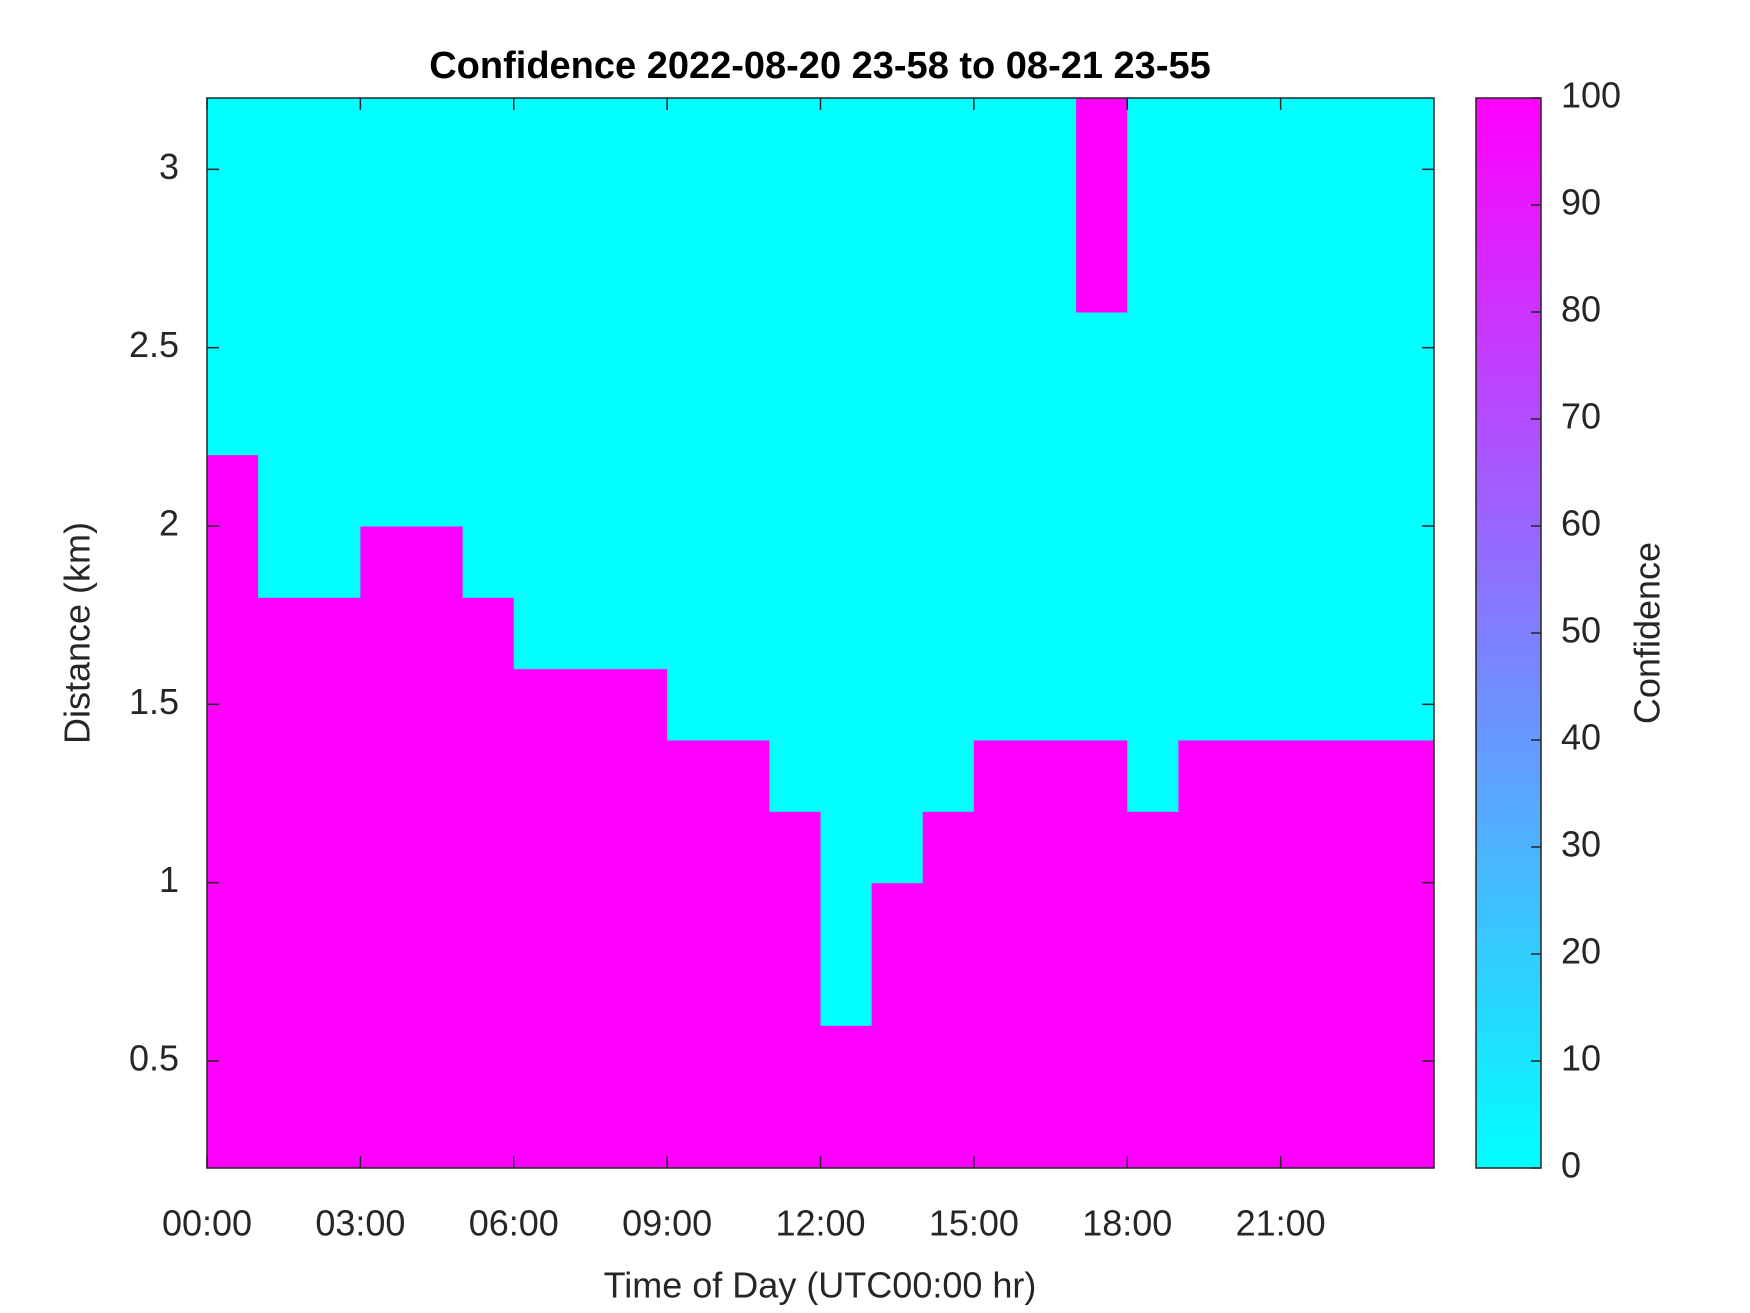  I want to click on colorbar-tick-label: 10, so click(1581, 1058).